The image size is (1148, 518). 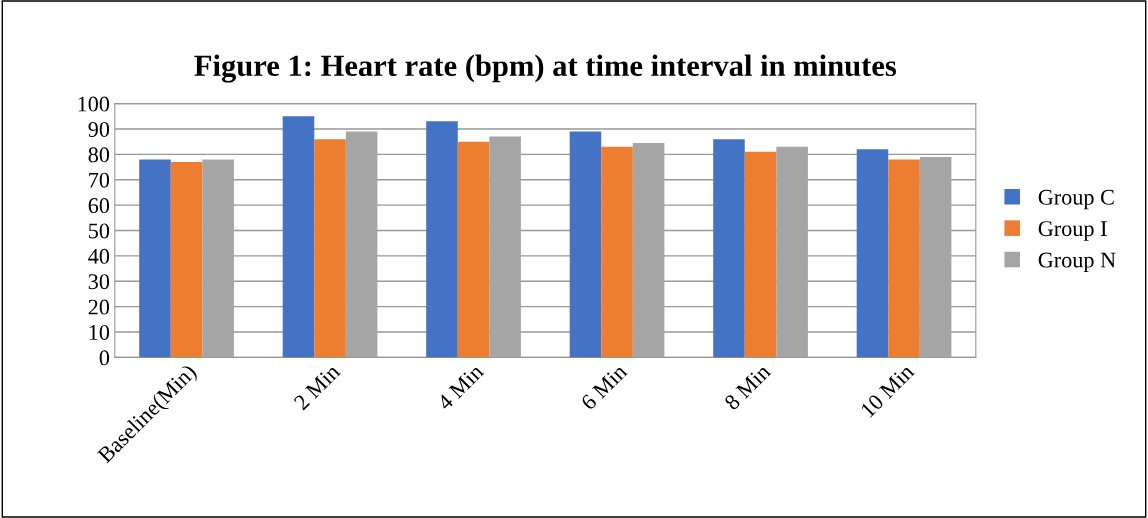 I want to click on y-tick-label: 0, so click(x=104, y=358).